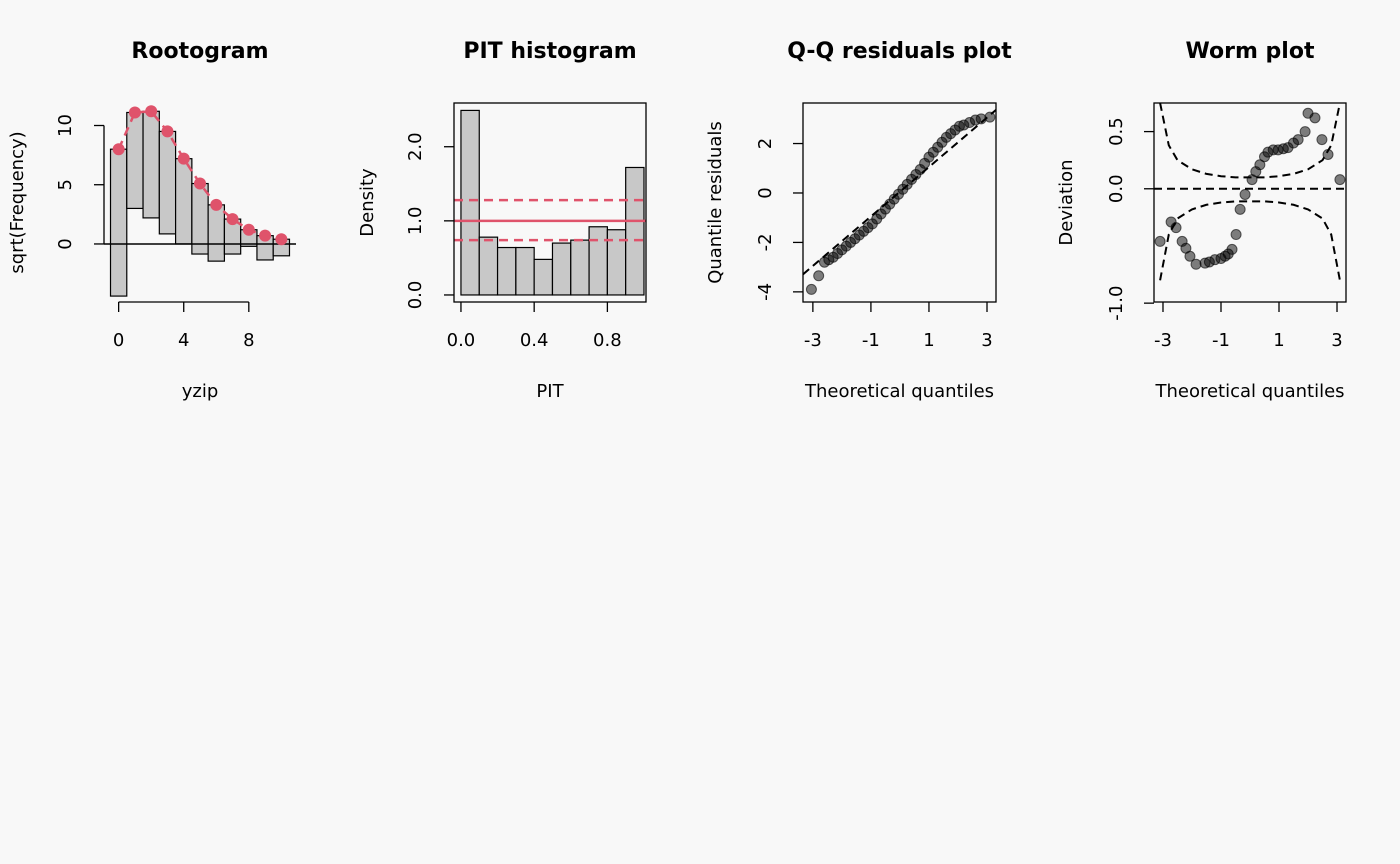 The height and width of the screenshot is (864, 1400). Describe the element at coordinates (1116, 131) in the screenshot. I see `y-tick-label: 0.5` at that location.